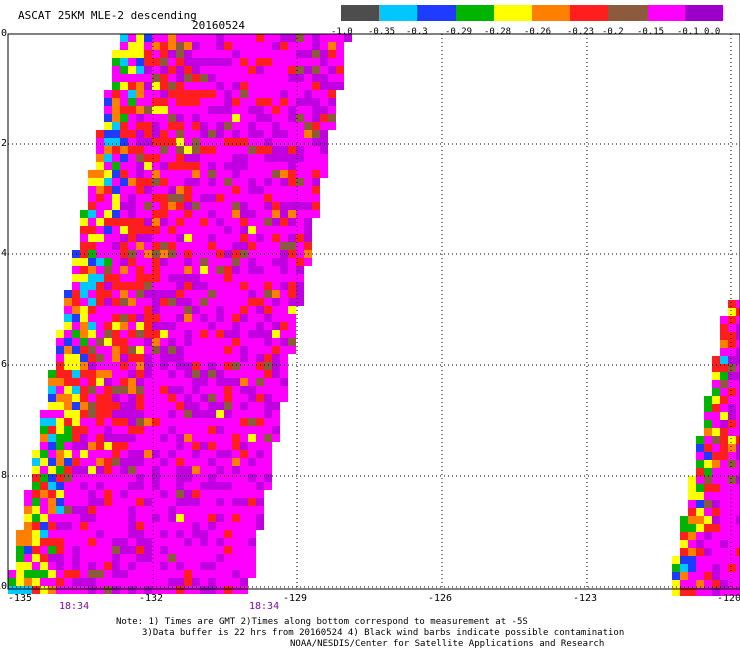  Describe the element at coordinates (513, 13) in the screenshot. I see `color-scale-segment` at that location.